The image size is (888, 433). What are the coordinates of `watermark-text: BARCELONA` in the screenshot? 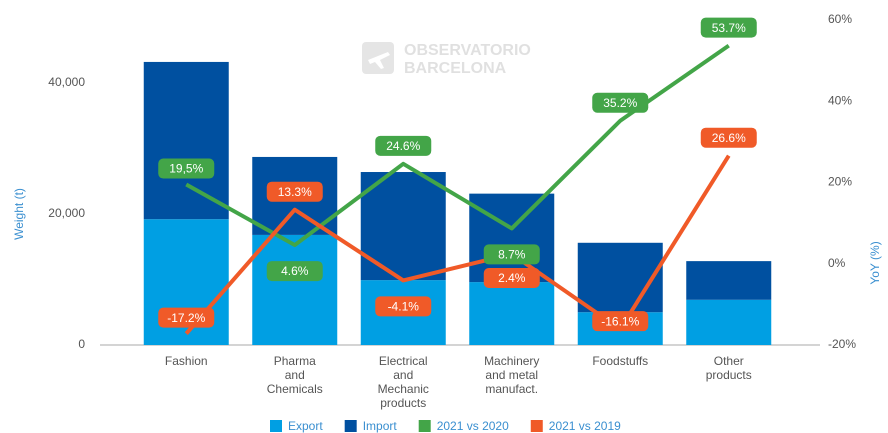 It's located at (455, 68).